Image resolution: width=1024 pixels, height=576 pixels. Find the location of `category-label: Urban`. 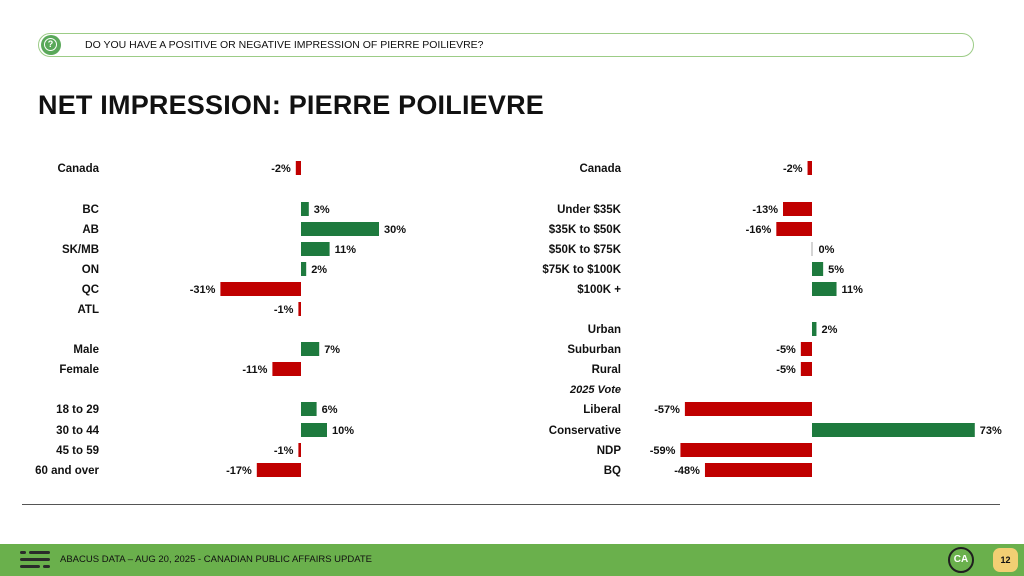

category-label: Urban is located at coordinates (604, 330).